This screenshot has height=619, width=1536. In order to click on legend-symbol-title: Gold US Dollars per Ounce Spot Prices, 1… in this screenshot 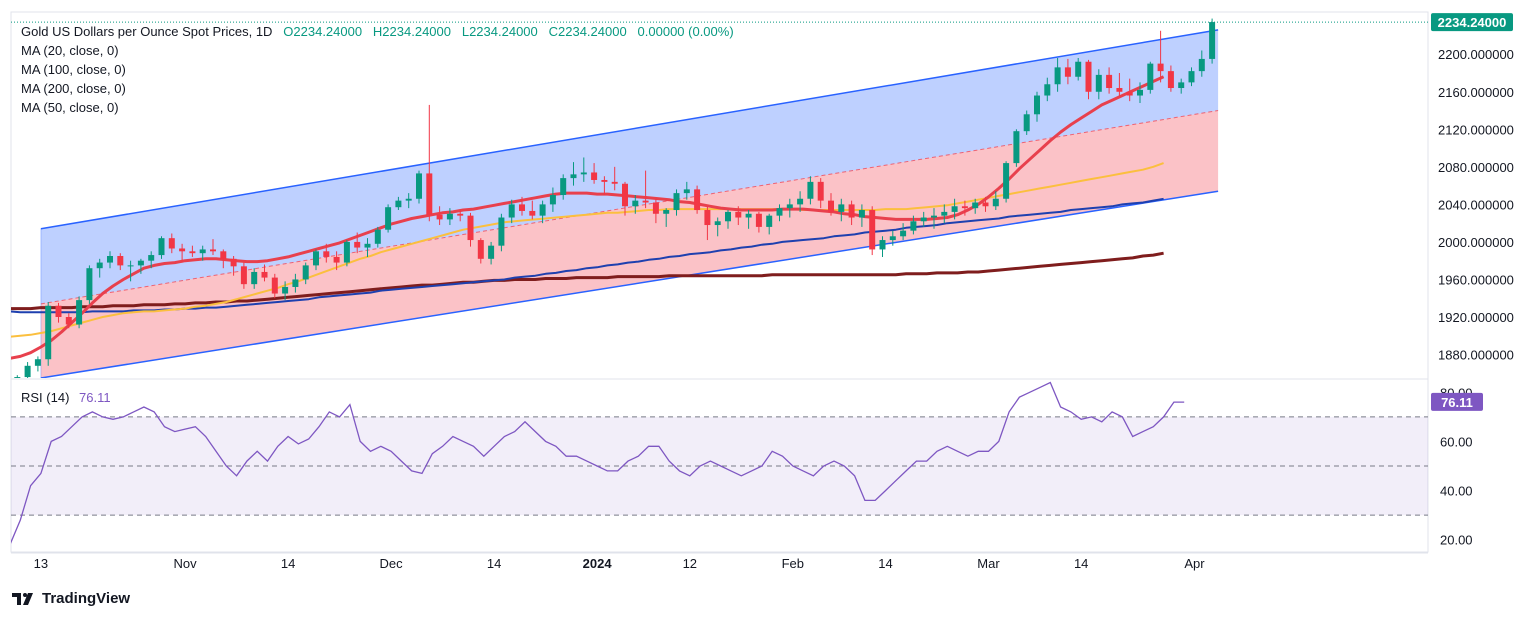, I will do `click(147, 31)`.